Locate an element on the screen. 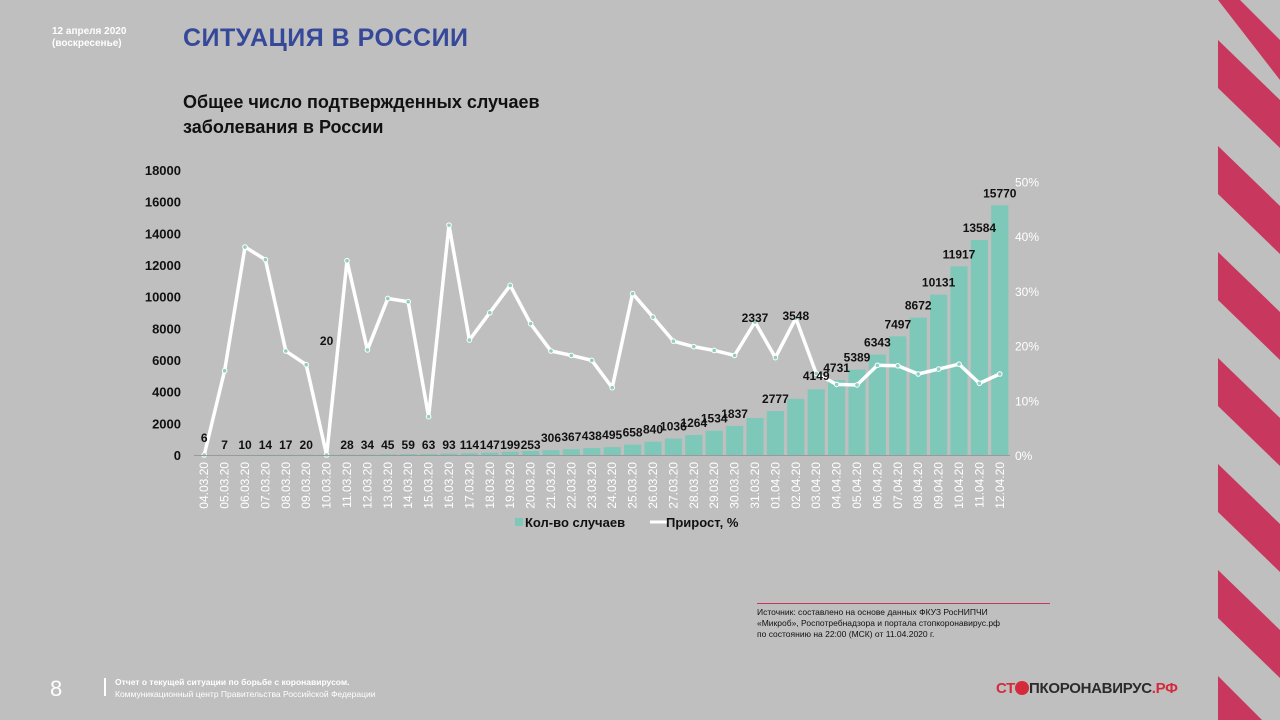  y-left-tick: 0 is located at coordinates (177, 455).